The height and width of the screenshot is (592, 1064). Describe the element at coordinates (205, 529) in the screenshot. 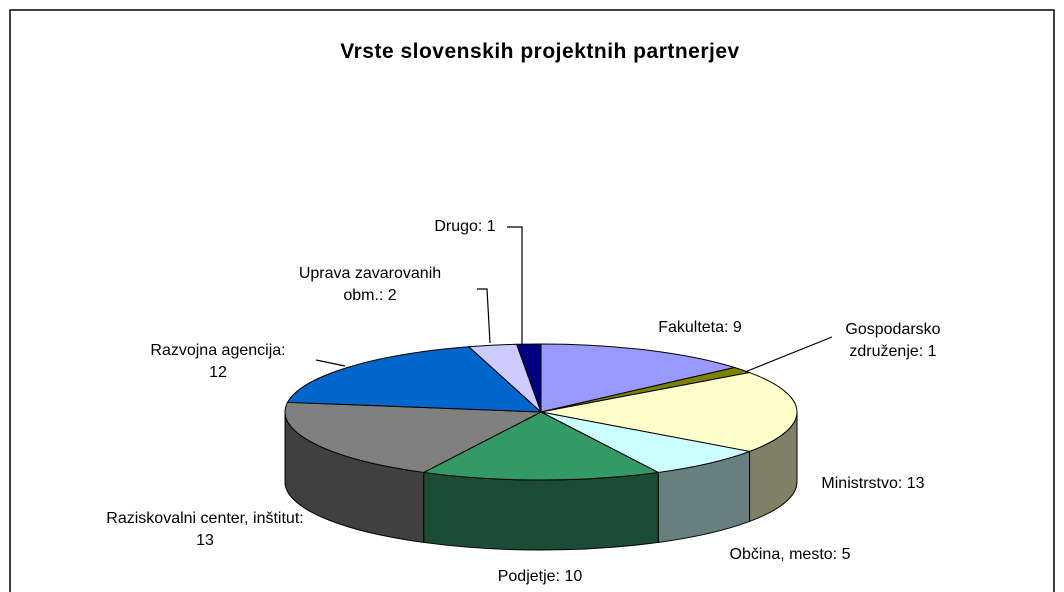

I see `data-label: Raziskovalni center, inštitut: 13` at that location.